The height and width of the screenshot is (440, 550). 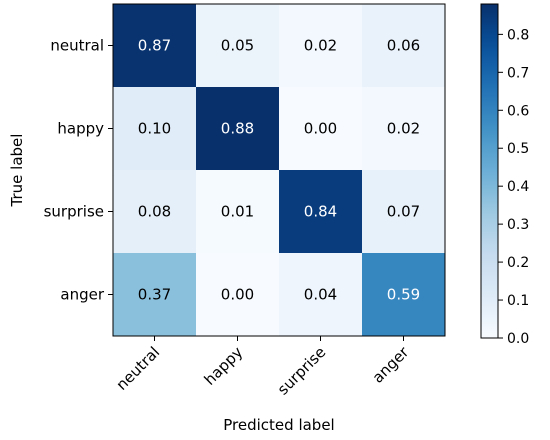 What do you see at coordinates (518, 339) in the screenshot?
I see `colorbar-tick-label: 0.0` at bounding box center [518, 339].